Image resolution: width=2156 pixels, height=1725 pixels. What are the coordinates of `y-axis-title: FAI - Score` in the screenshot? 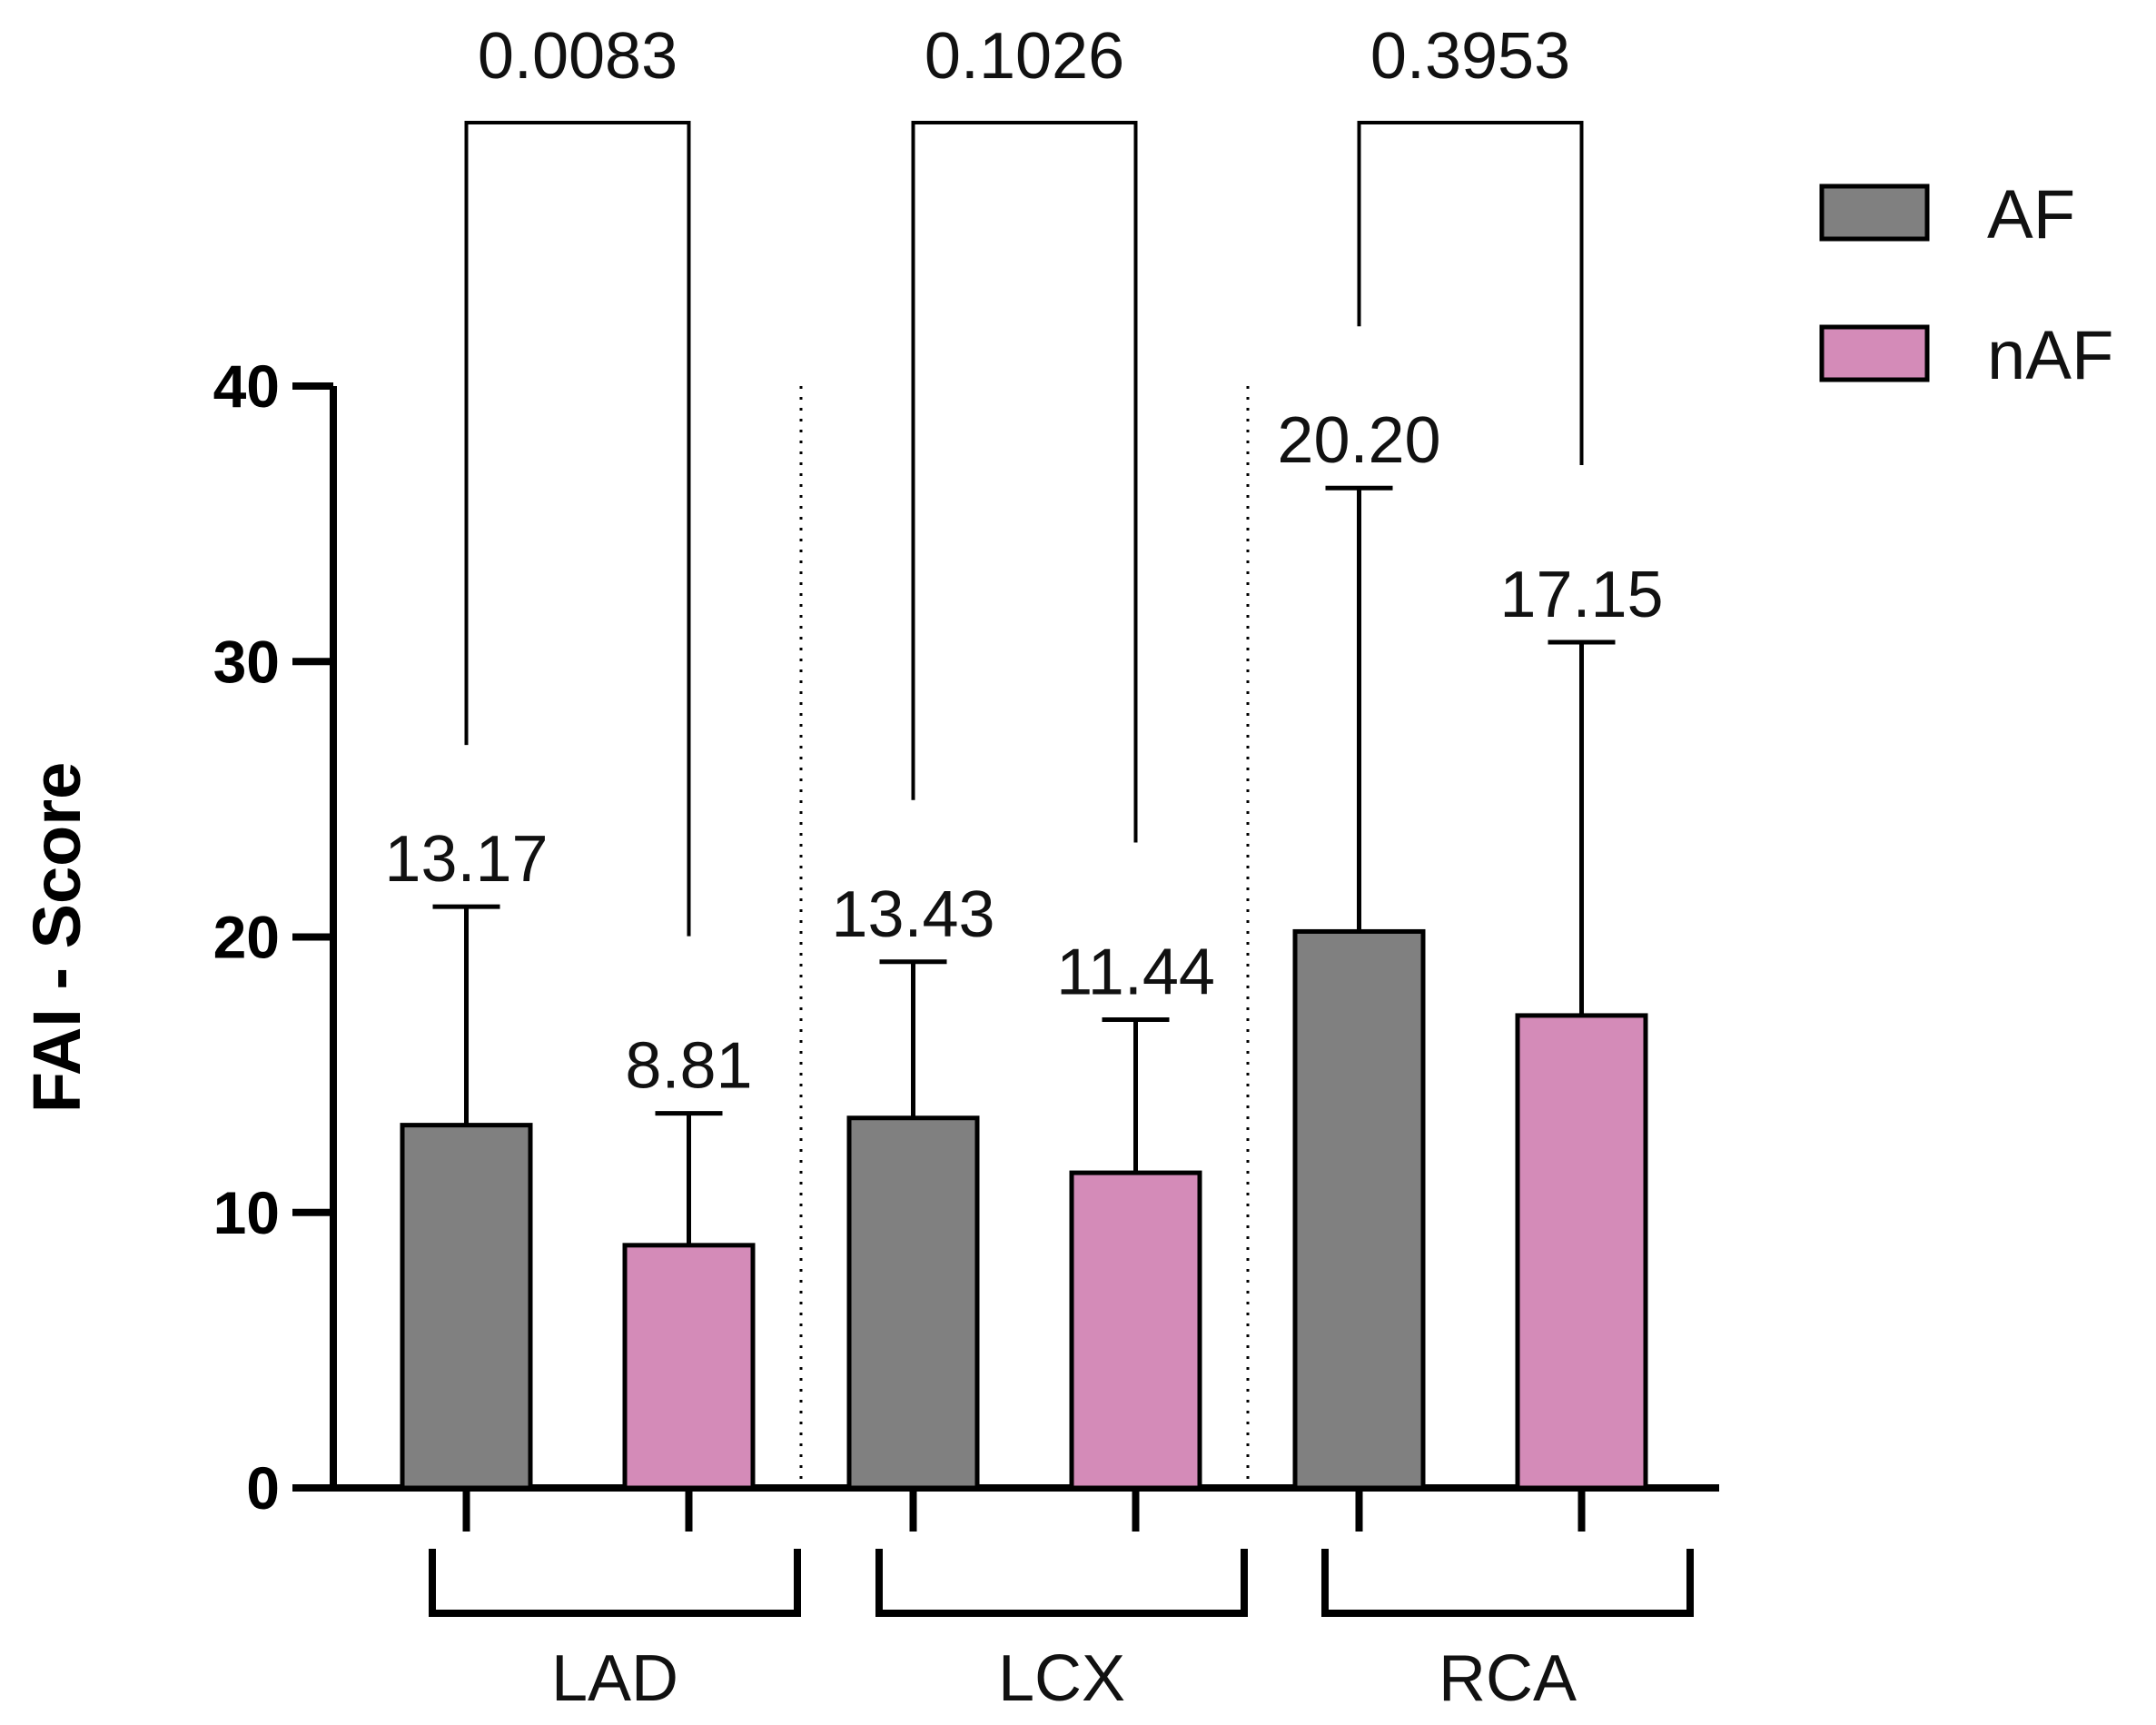 It's located at (56, 938).